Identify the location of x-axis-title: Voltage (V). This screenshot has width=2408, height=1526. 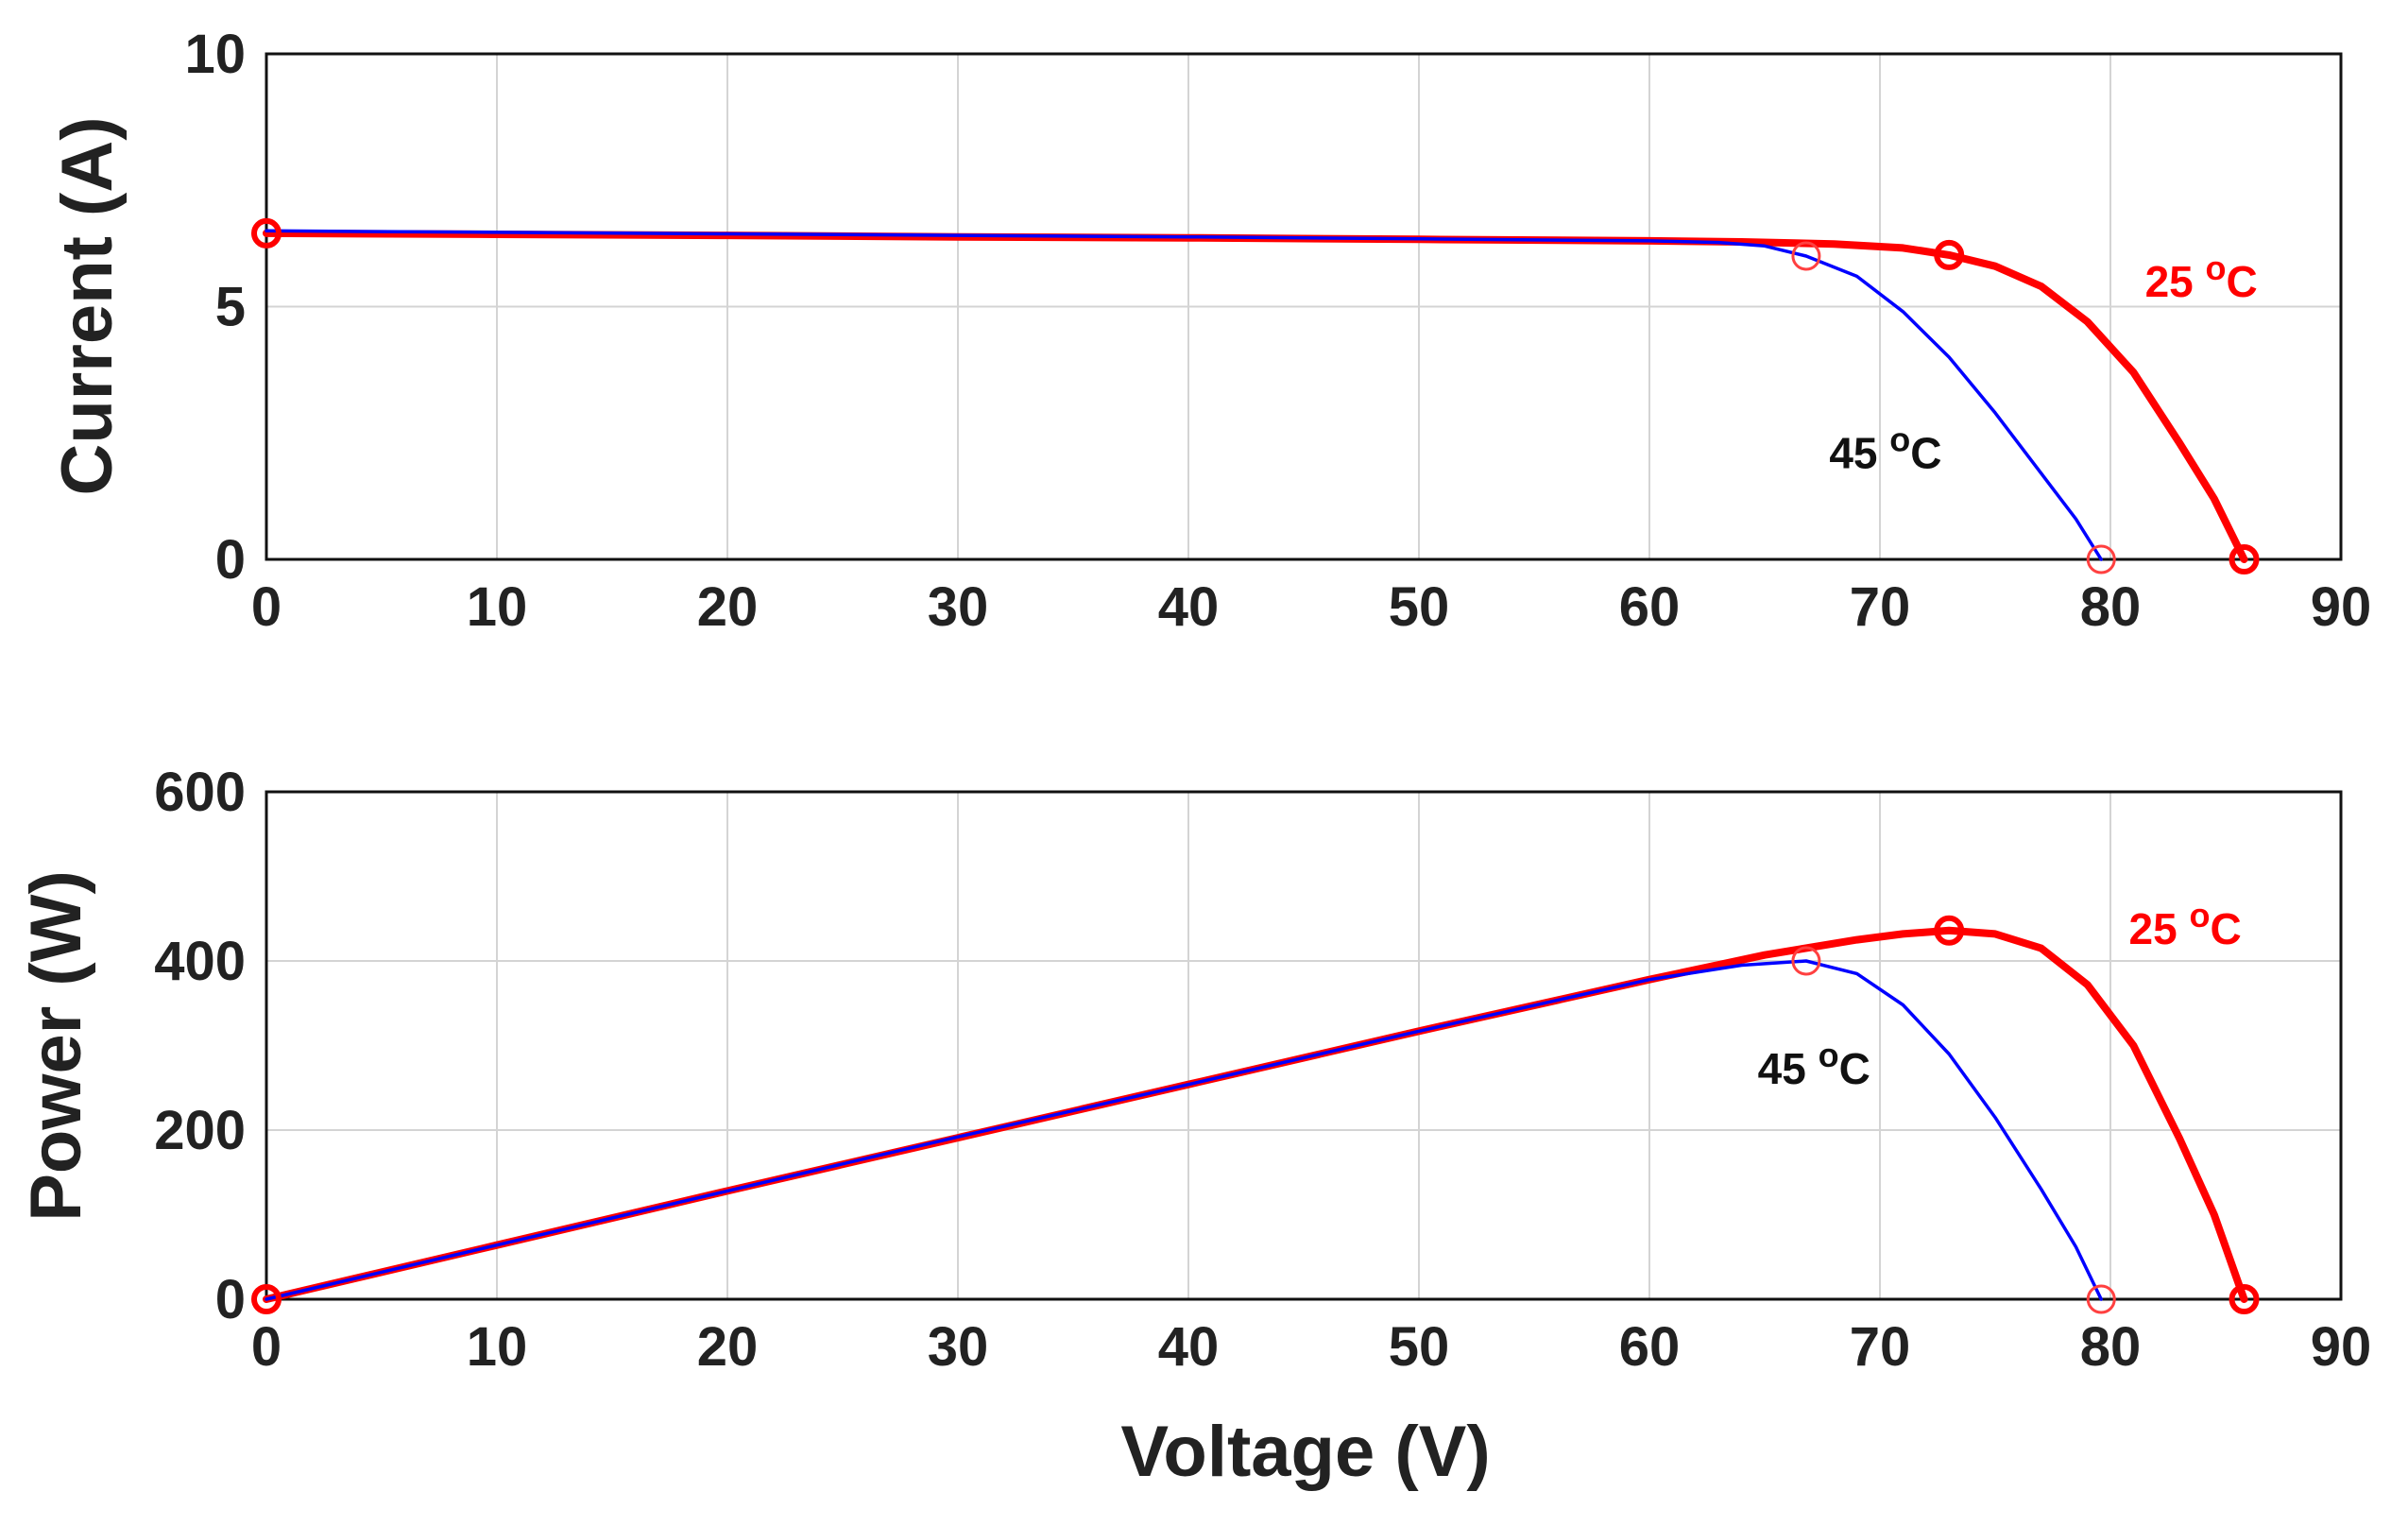
(1305, 1452).